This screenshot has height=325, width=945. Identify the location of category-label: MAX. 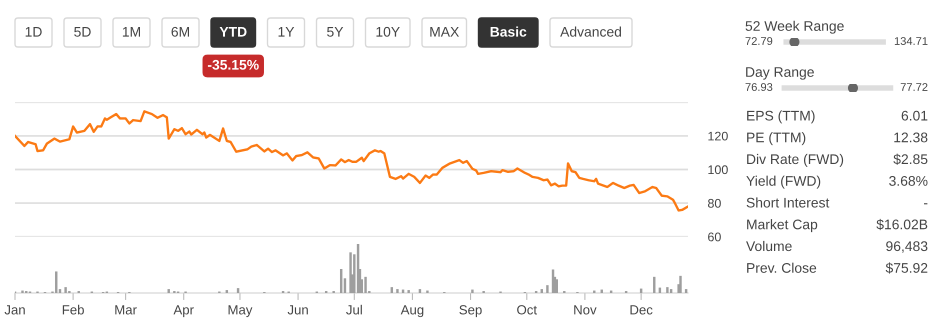
(445, 32).